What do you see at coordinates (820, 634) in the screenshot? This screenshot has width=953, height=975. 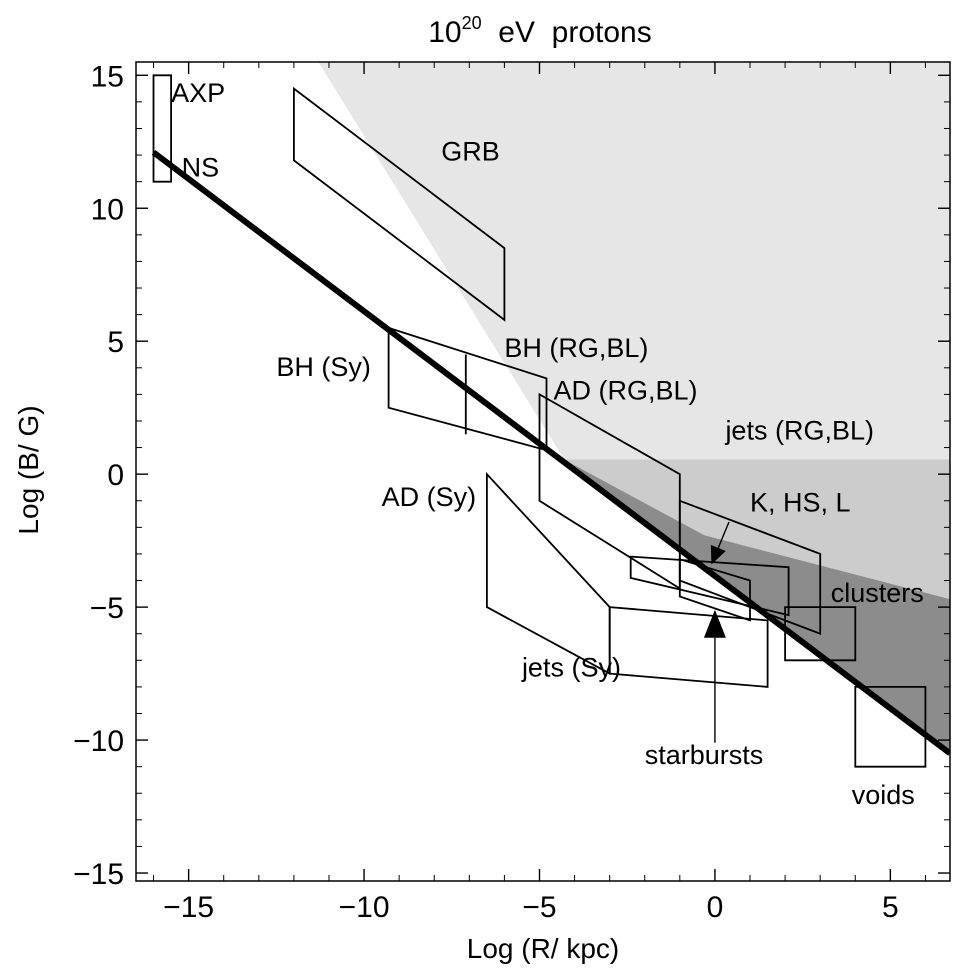 I see `source-region-clusters` at bounding box center [820, 634].